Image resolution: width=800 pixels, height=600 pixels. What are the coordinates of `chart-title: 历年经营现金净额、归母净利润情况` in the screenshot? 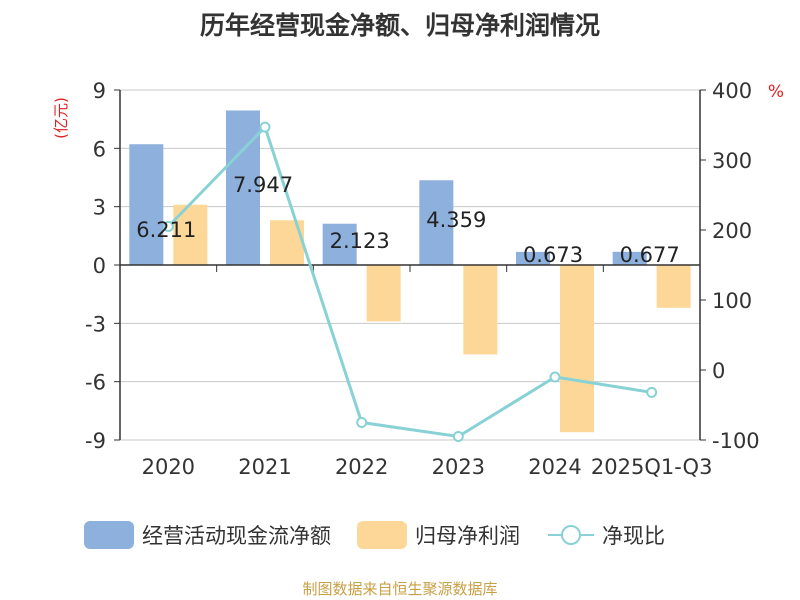 It's located at (399, 25).